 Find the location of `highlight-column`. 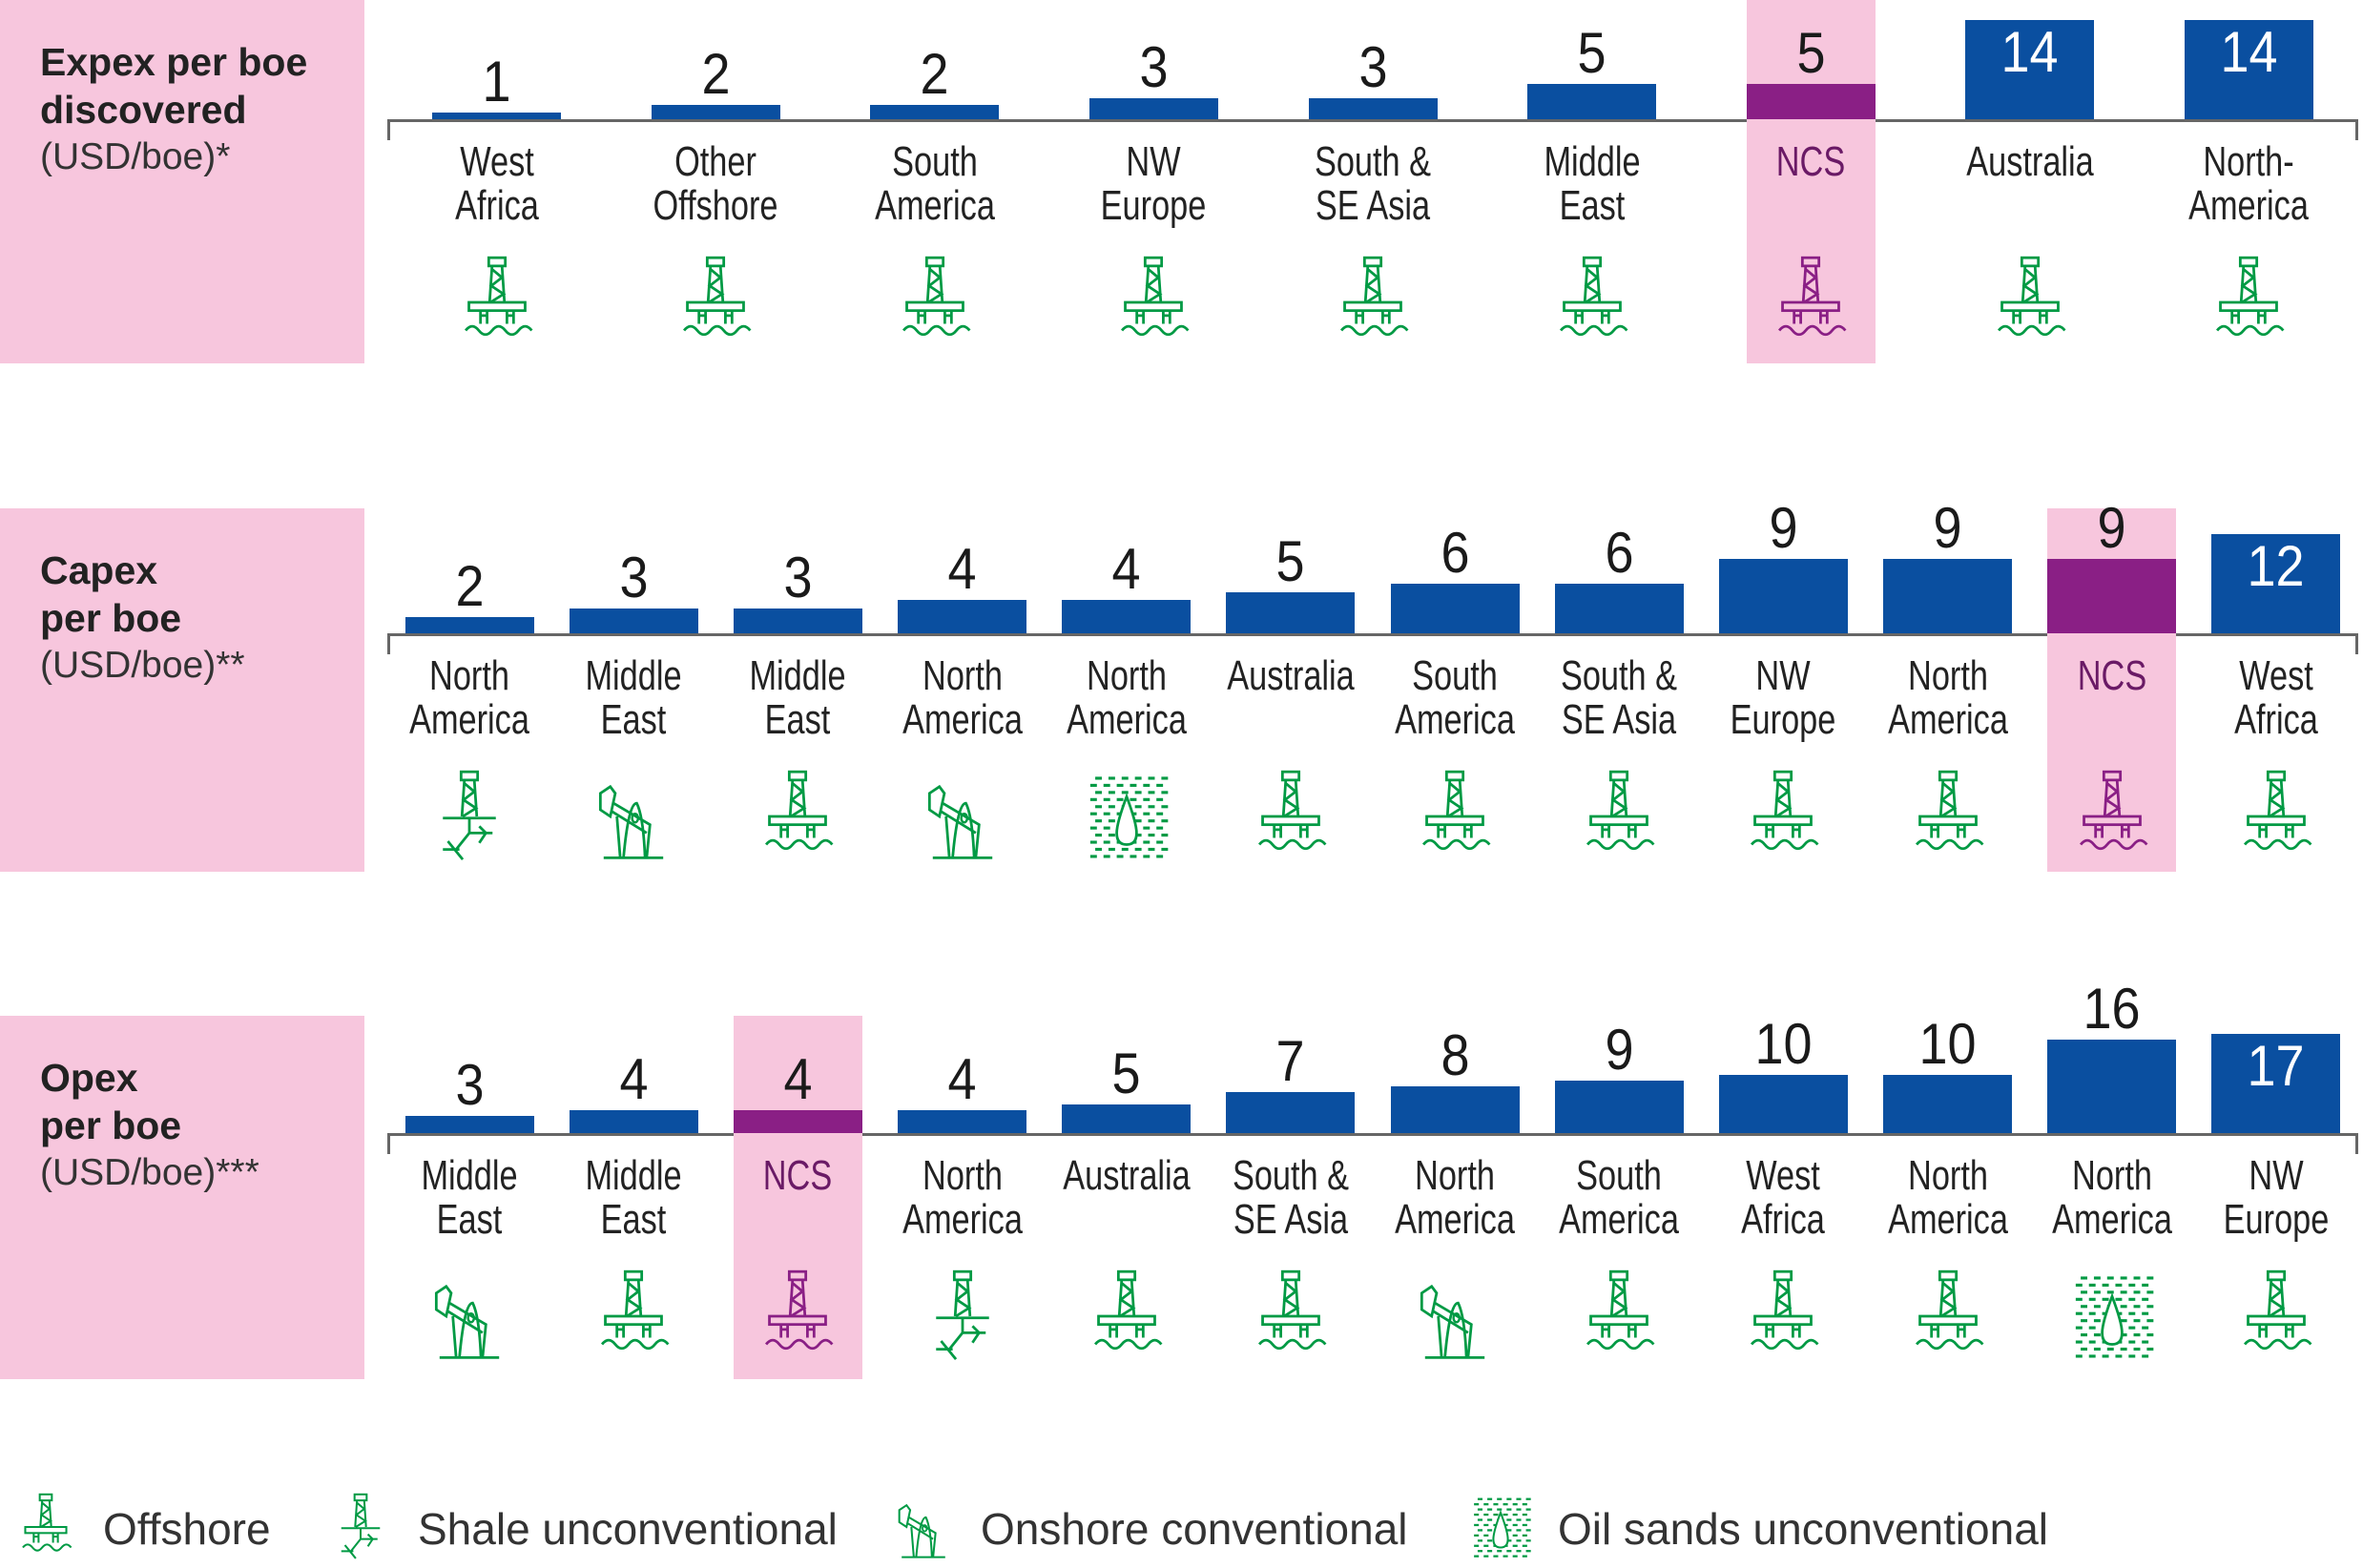

highlight-column is located at coordinates (798, 1197).